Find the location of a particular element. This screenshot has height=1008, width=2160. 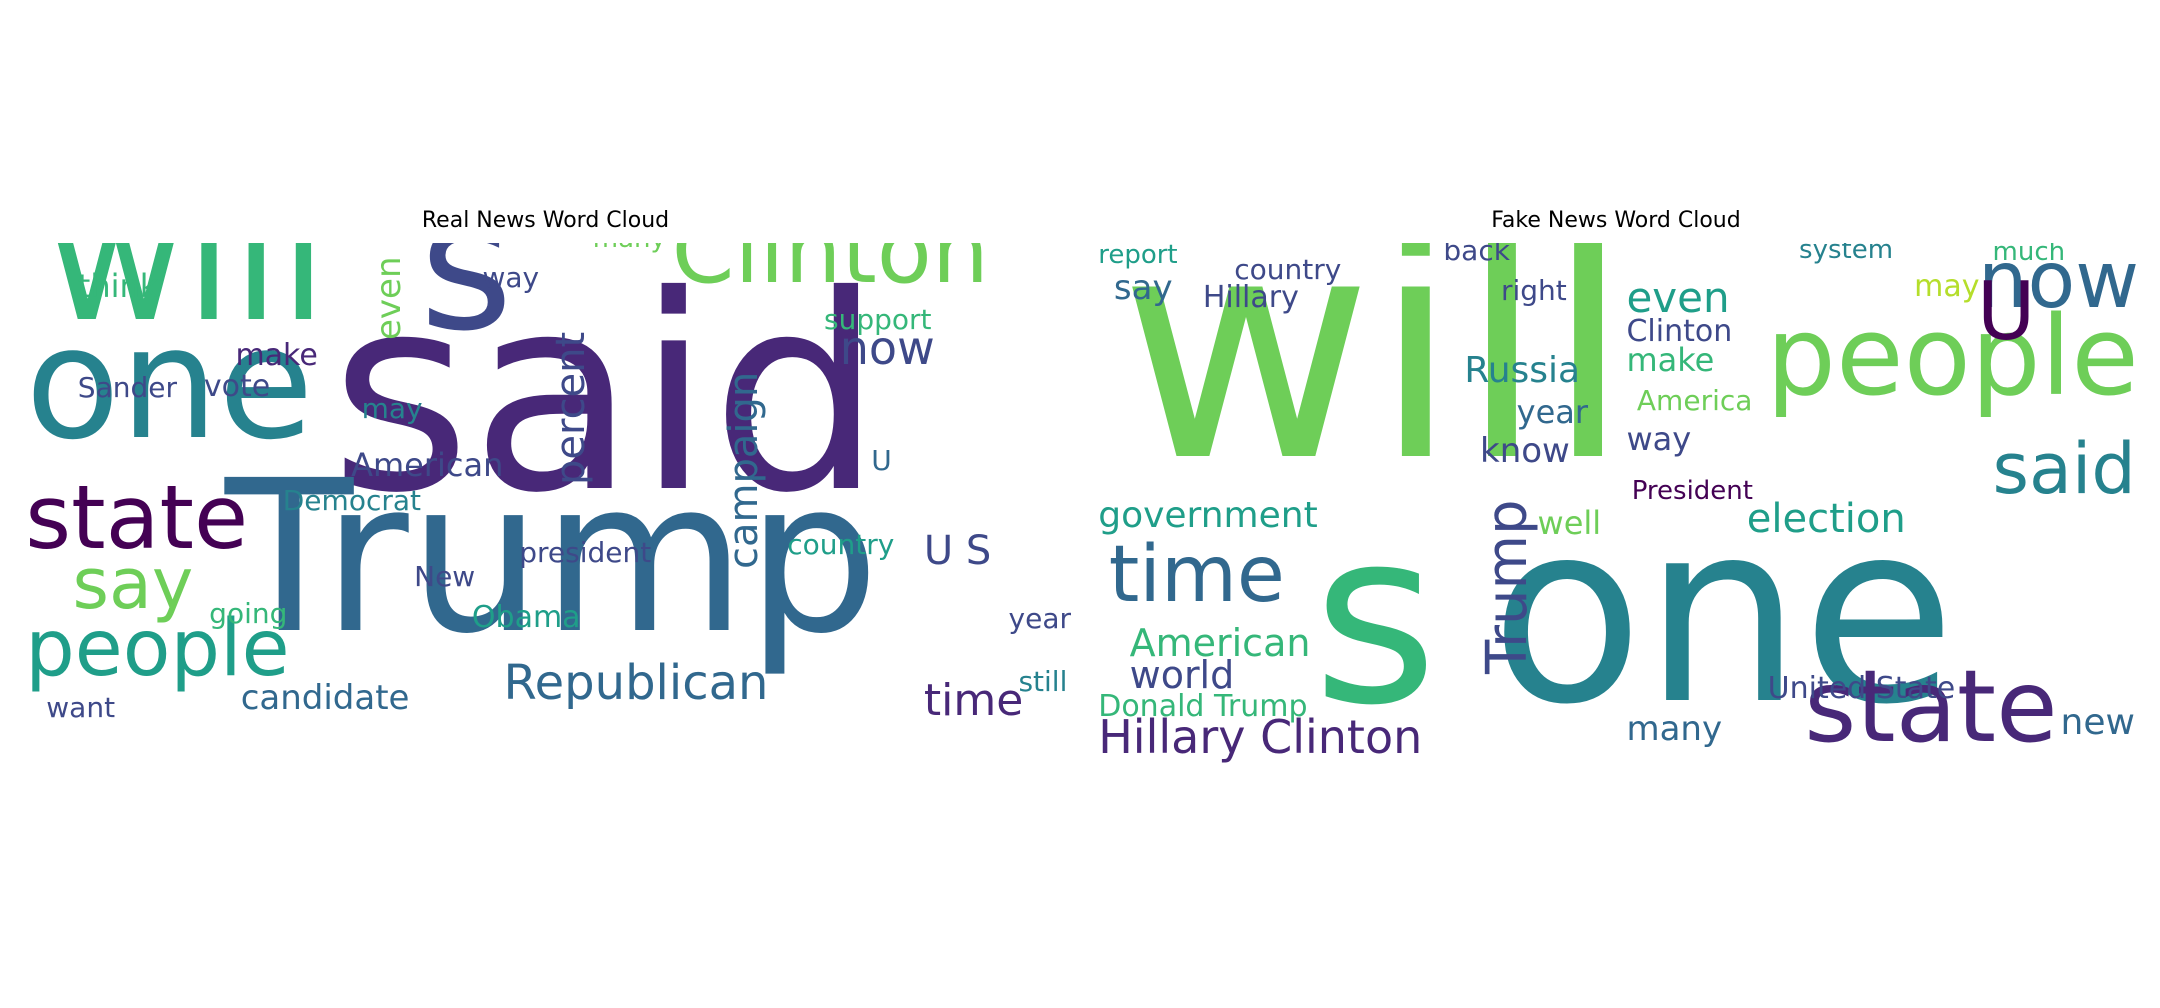

word-cloud-word: support is located at coordinates (878, 319).